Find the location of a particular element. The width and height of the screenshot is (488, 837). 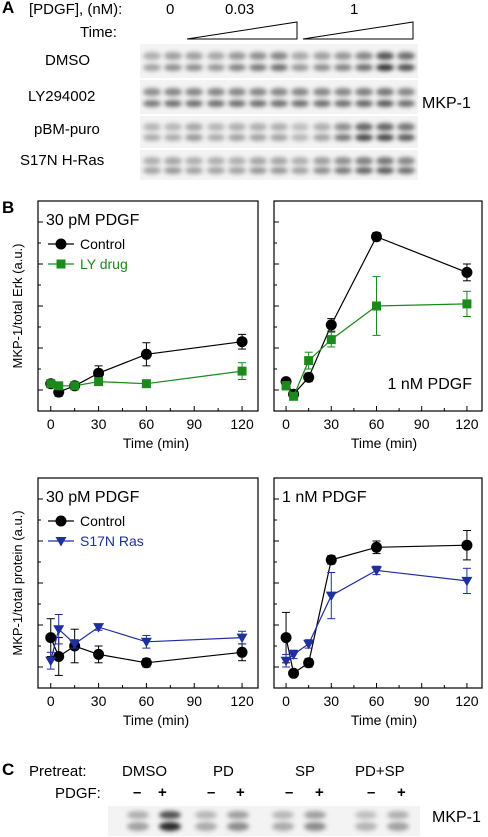

legend-marker is located at coordinates (61, 244).